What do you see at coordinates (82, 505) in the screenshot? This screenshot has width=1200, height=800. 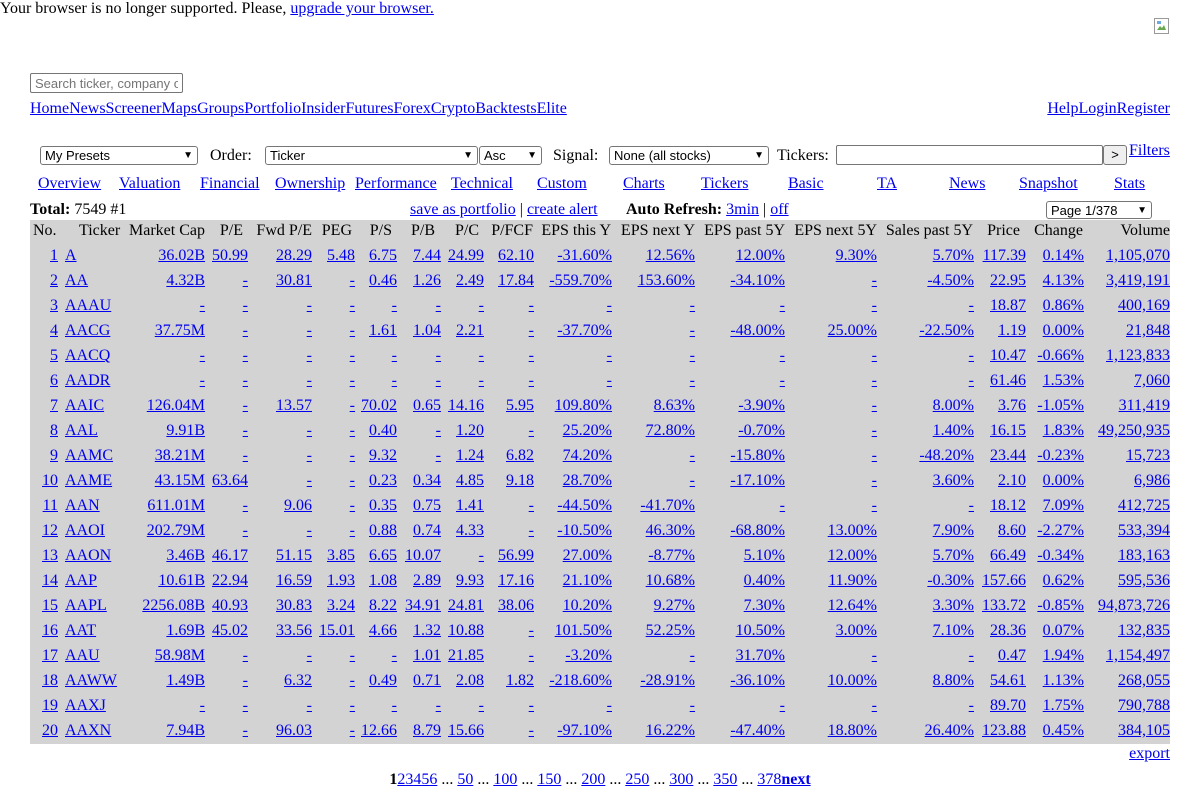 I see `ticker-link: AAN` at bounding box center [82, 505].